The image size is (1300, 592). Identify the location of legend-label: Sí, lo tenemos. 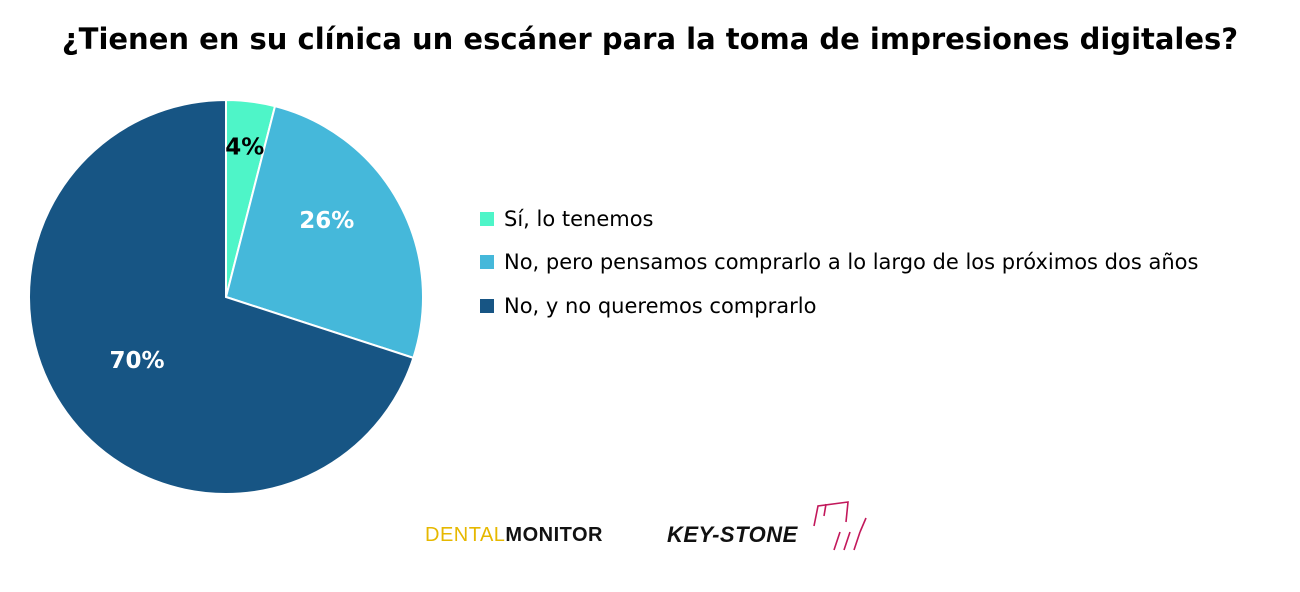
(579, 218).